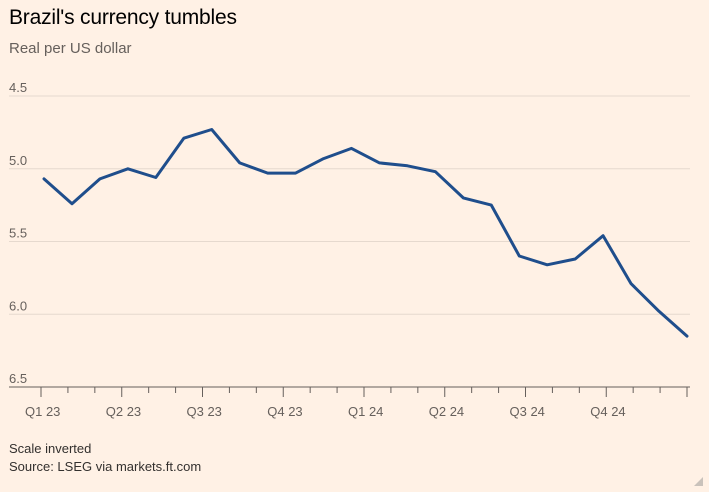 The width and height of the screenshot is (709, 492). I want to click on x-tick-label: Q4 23, so click(284, 411).